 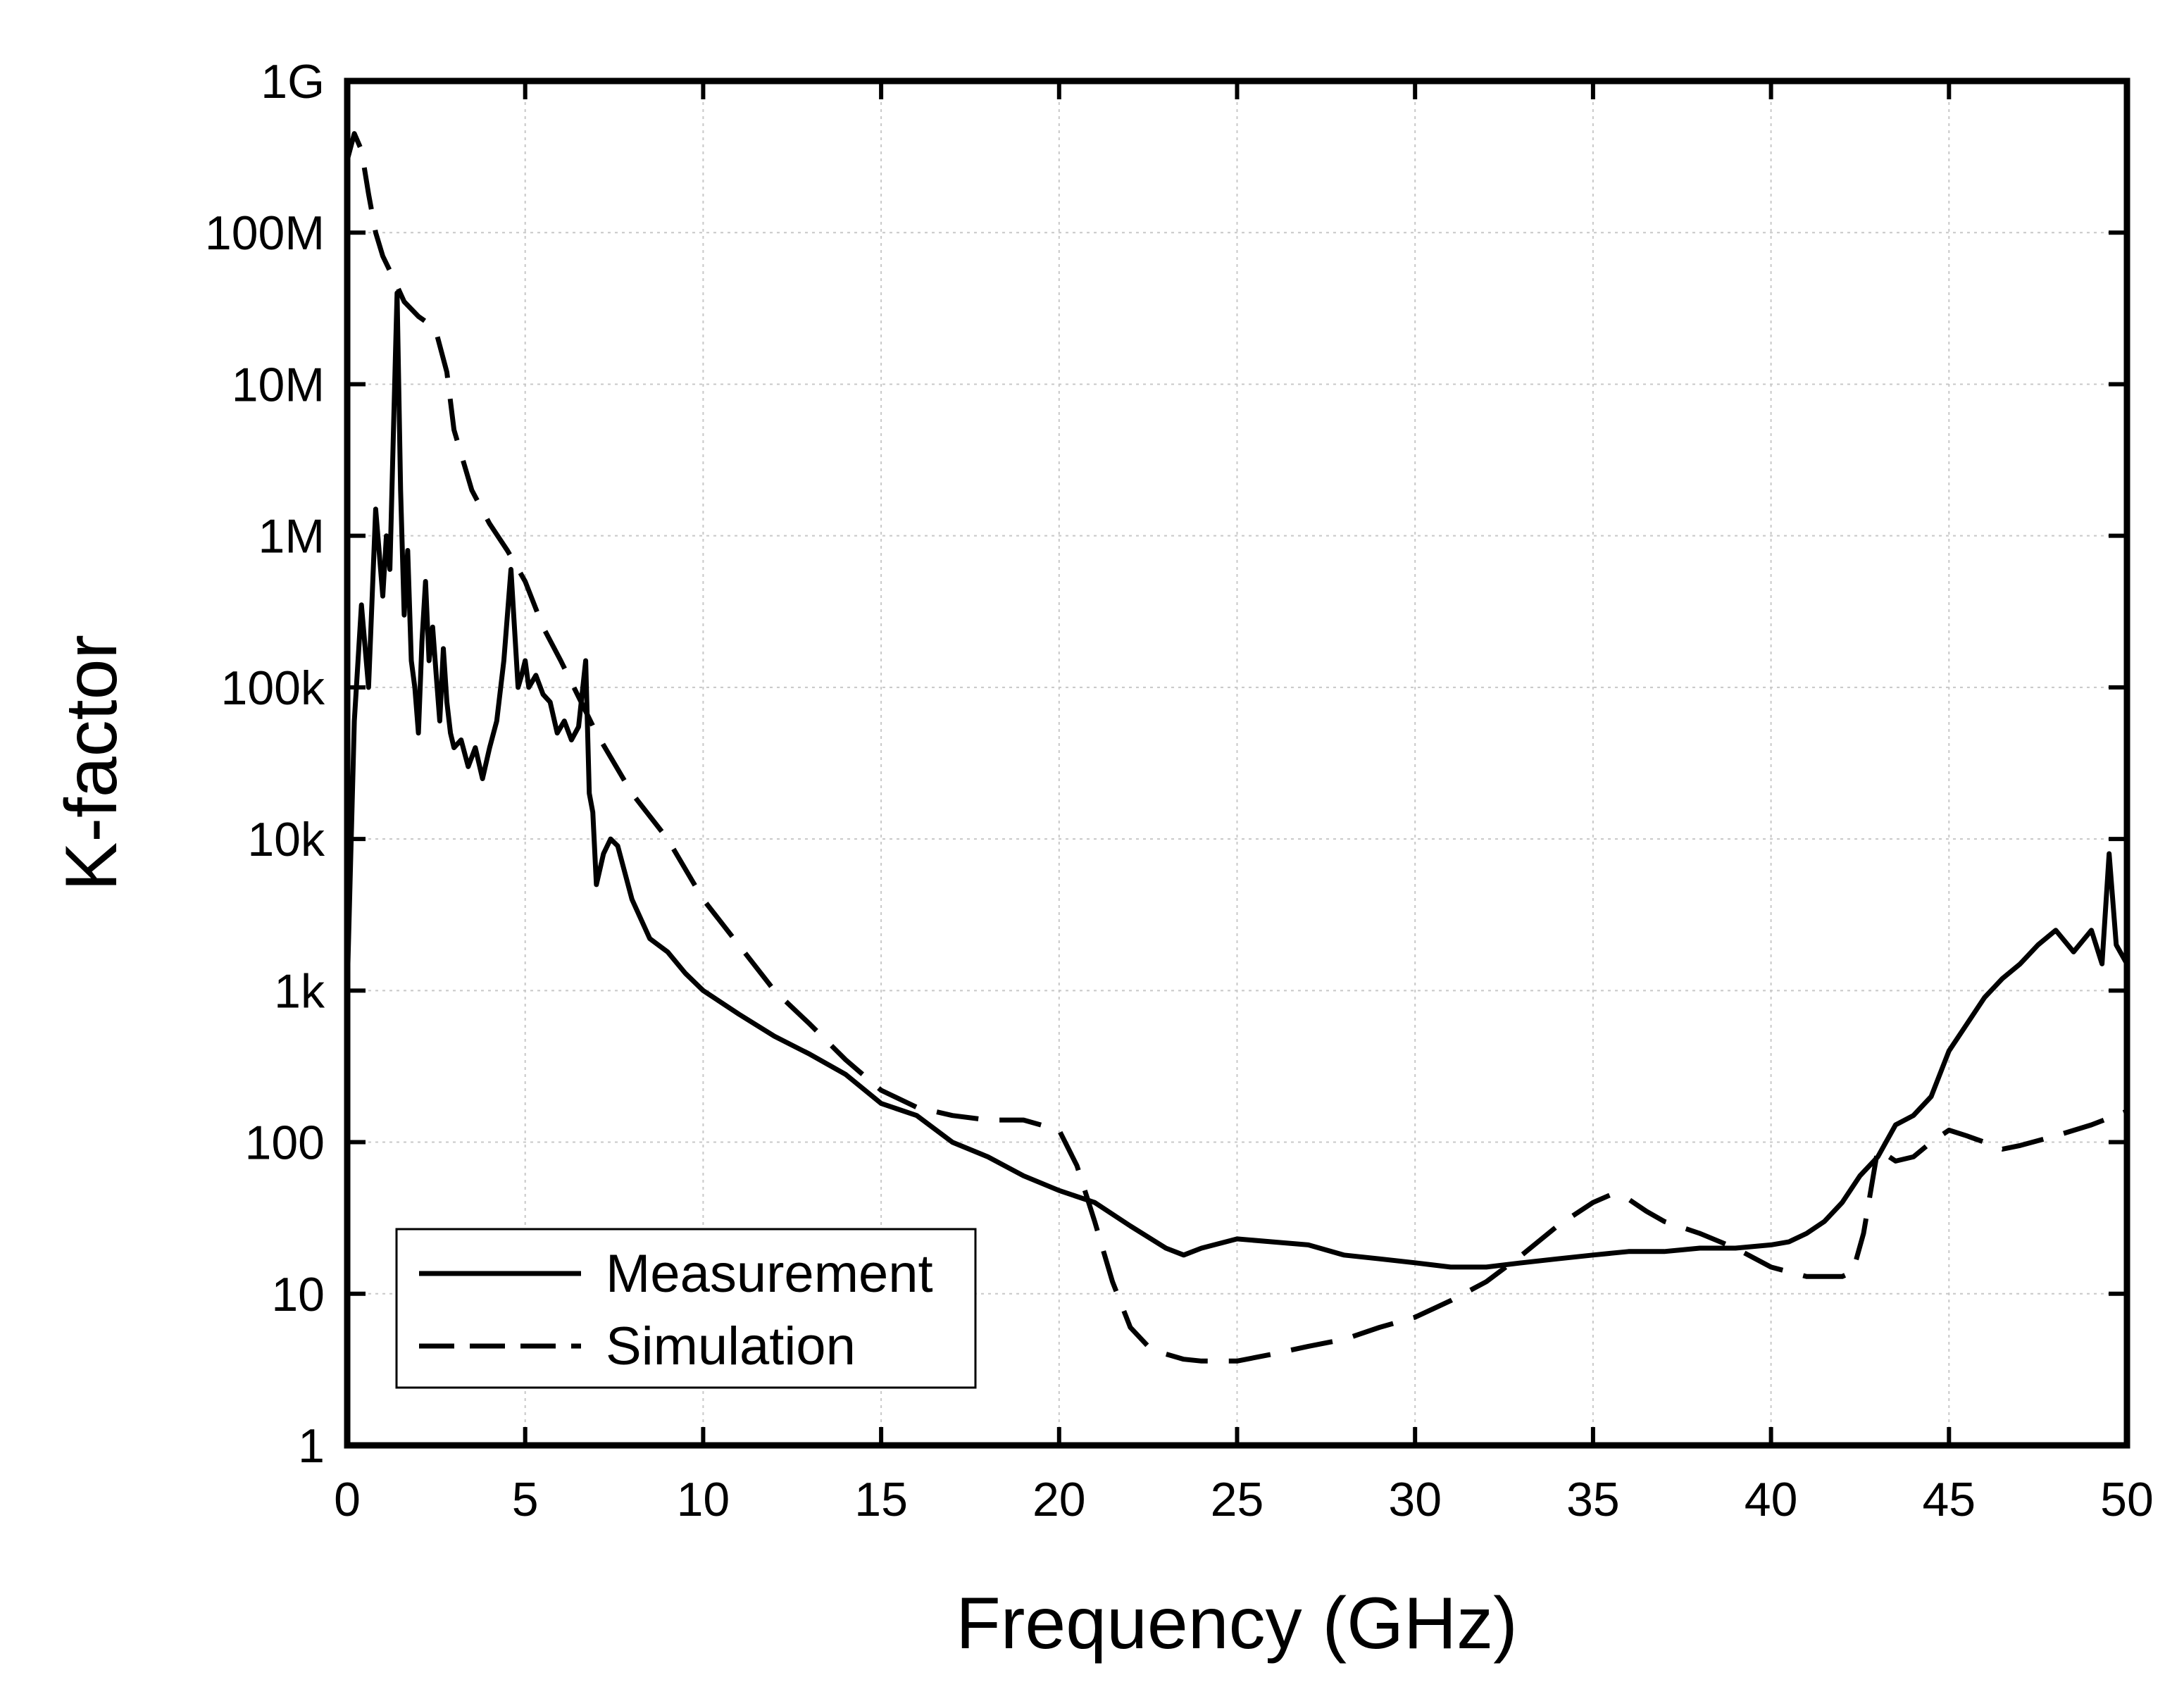 What do you see at coordinates (273, 688) in the screenshot?
I see `y-tick-label: 100k` at bounding box center [273, 688].